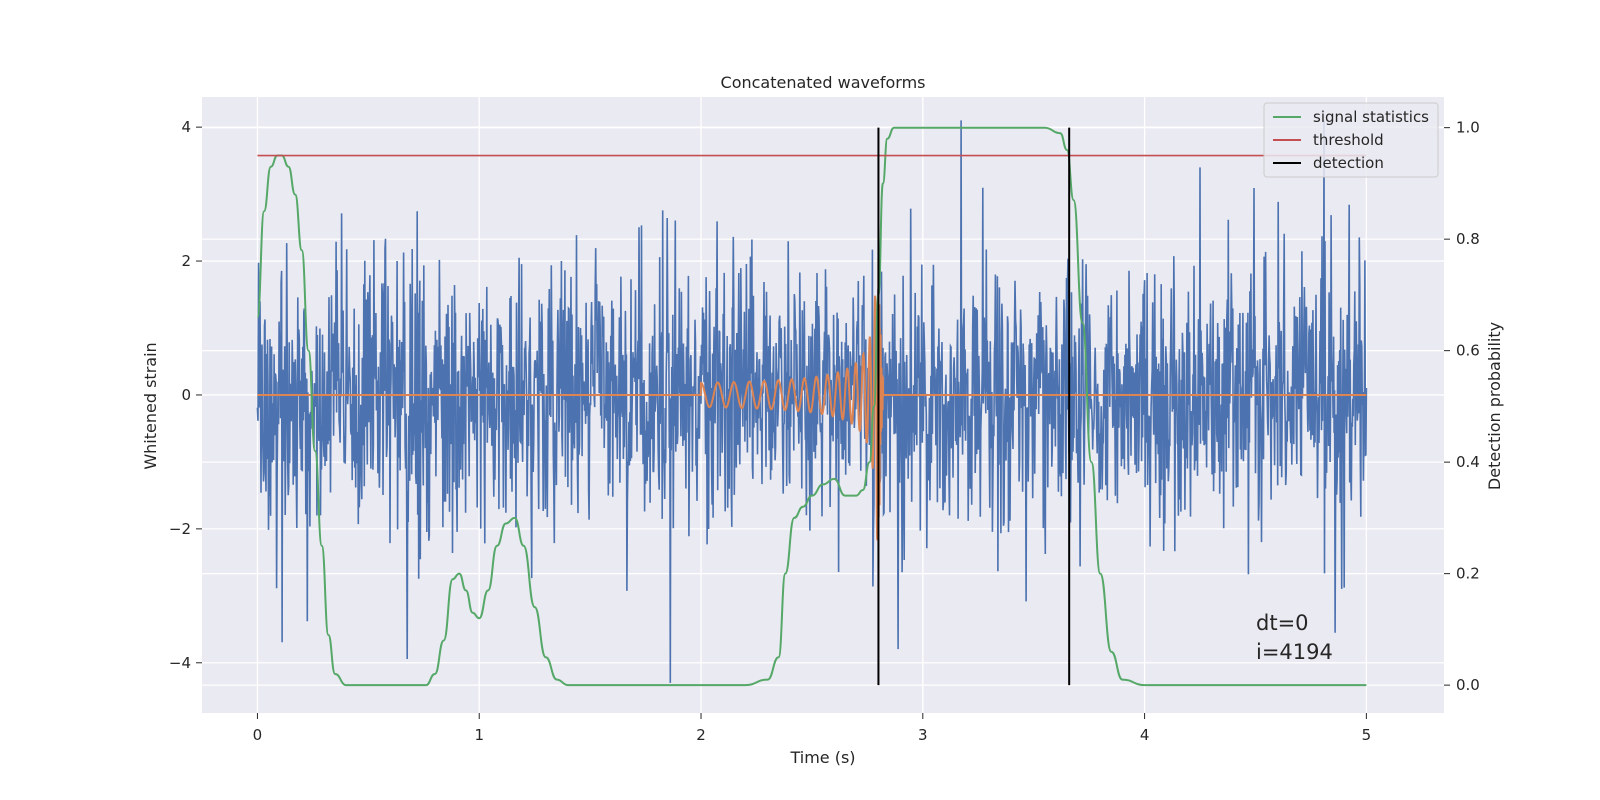 Image resolution: width=1600 pixels, height=800 pixels. I want to click on y-axis-left: −4 −2 0 2 4, so click(185, 395).